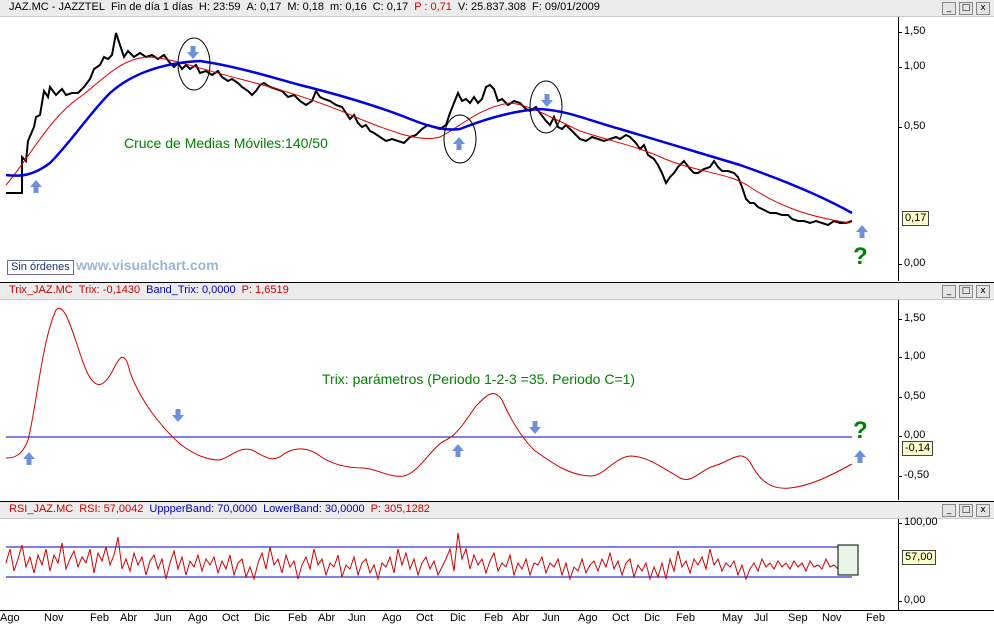  I want to click on rsi-last-box, so click(848, 560).